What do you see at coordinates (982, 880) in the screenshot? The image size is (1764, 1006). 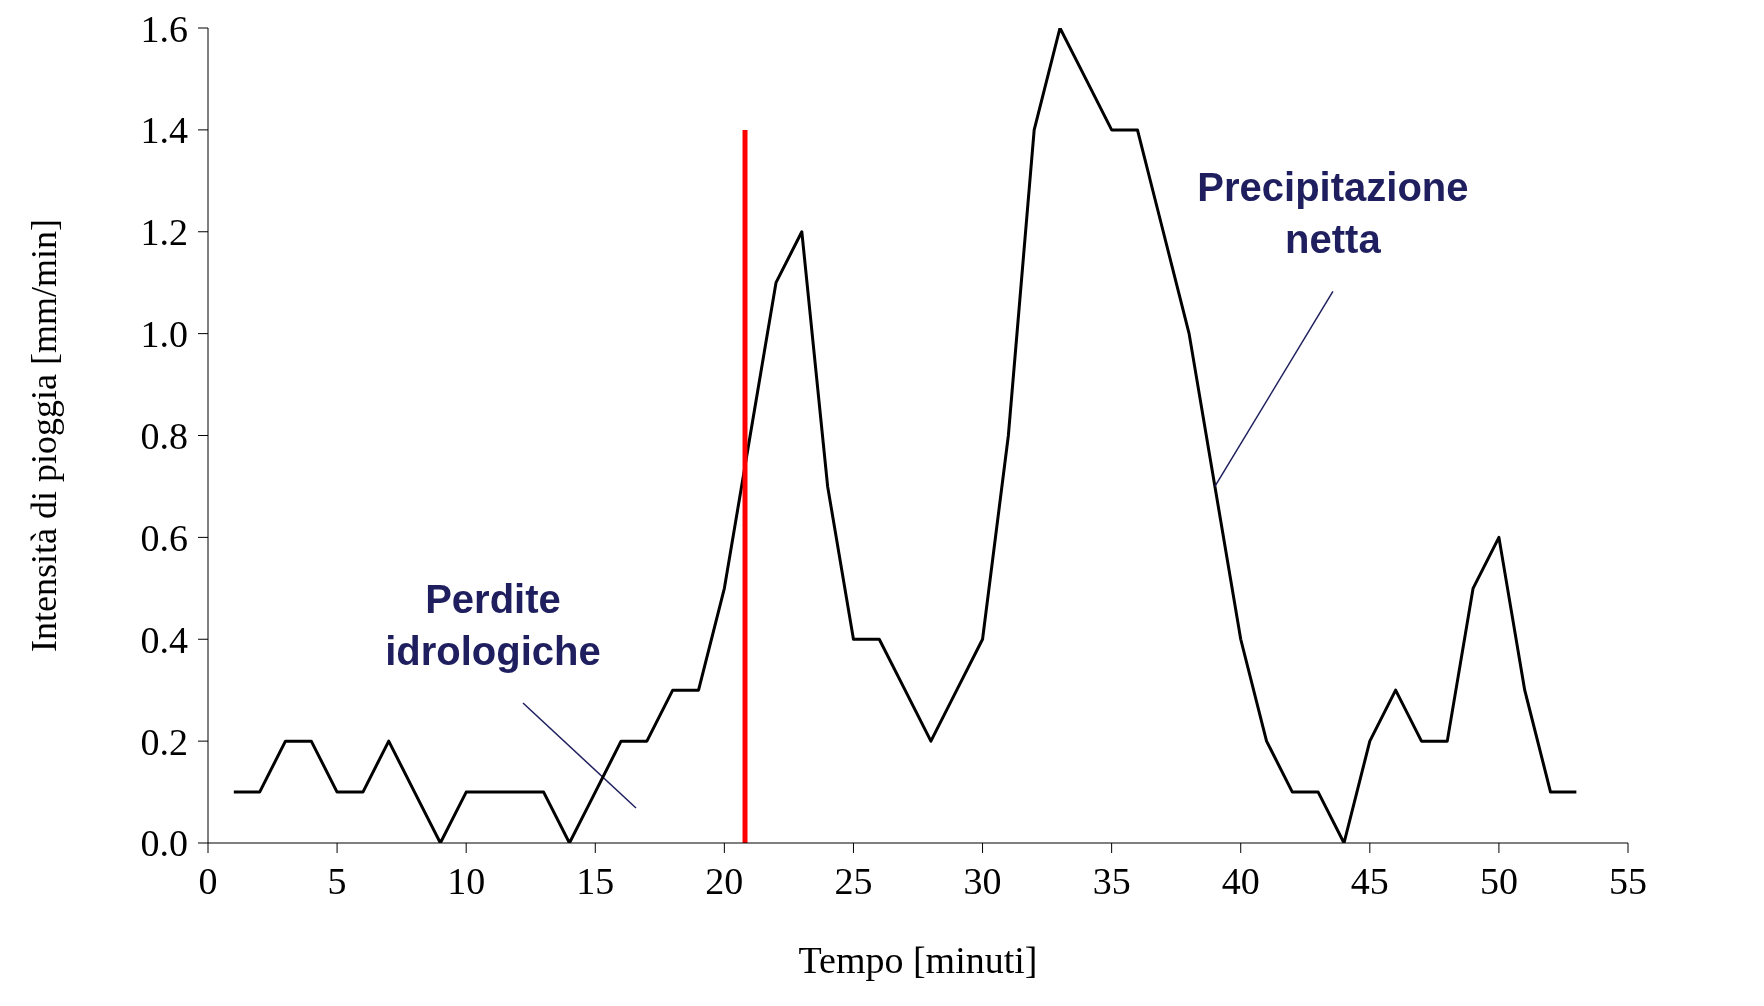 I see `x-tick-label: 30` at bounding box center [982, 880].